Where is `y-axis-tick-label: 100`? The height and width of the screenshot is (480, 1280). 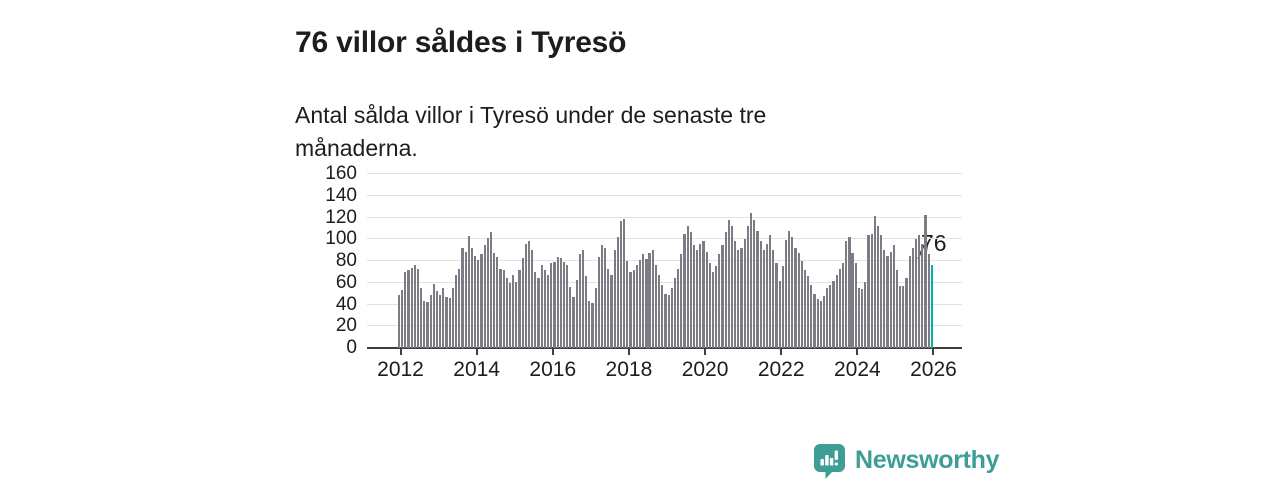 y-axis-tick-label: 100 is located at coordinates (341, 239).